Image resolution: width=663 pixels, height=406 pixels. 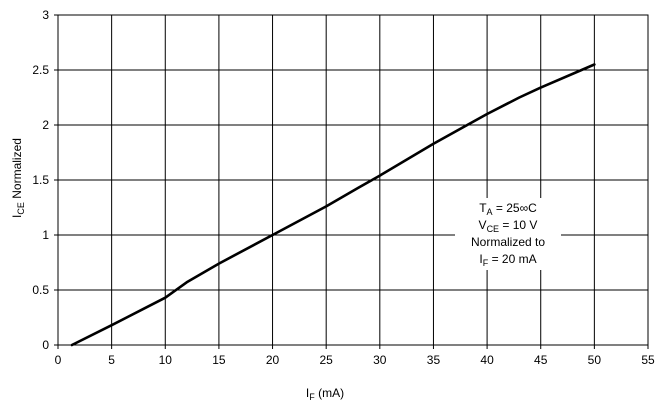 I want to click on y-axis-title: ICE Normalized, so click(x=18, y=178).